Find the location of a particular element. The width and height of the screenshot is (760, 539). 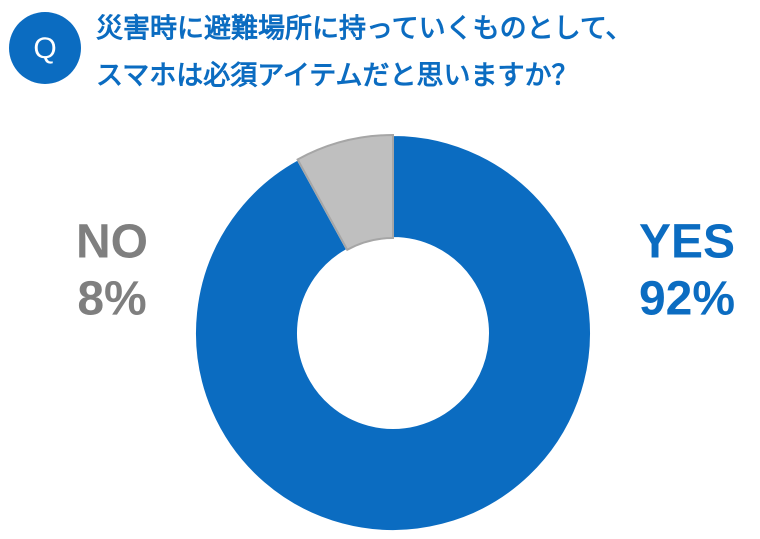

chart-title: スマホは必須アイテムだと思いますか？ is located at coordinates (337, 76).